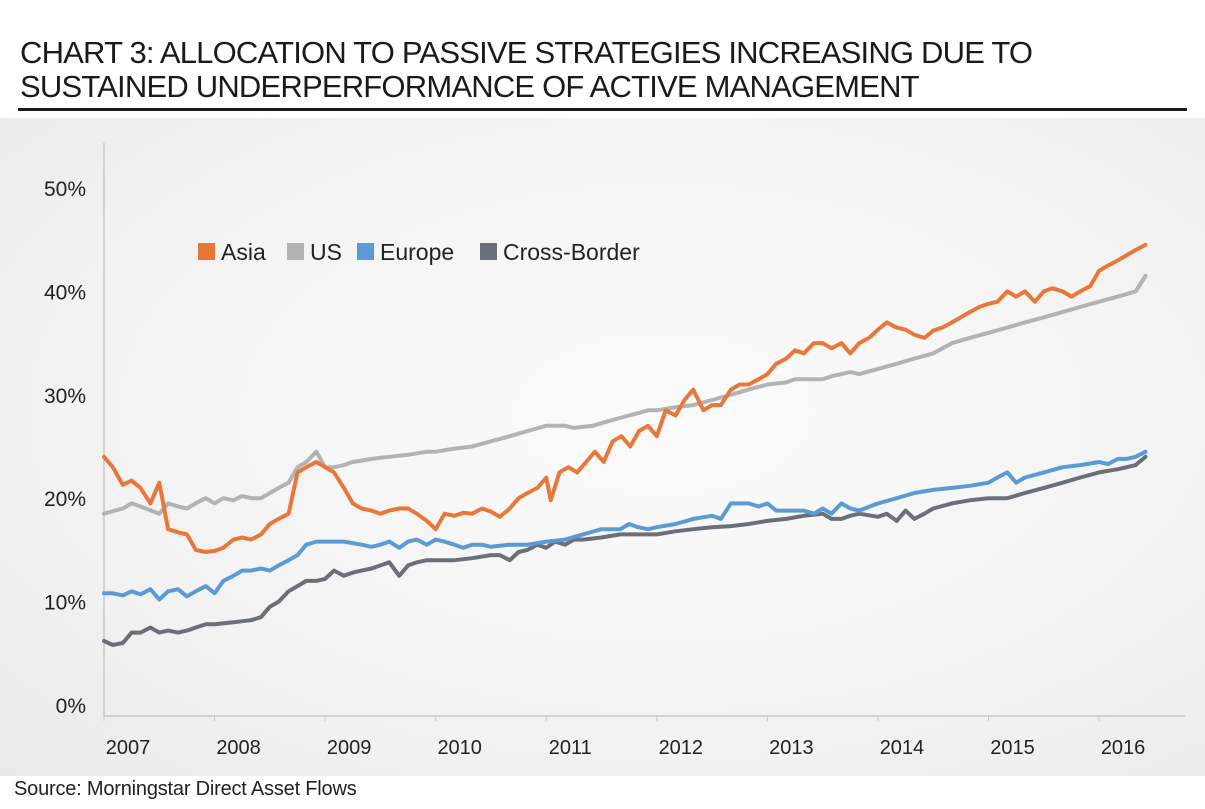 This screenshot has height=809, width=1205. Describe the element at coordinates (128, 748) in the screenshot. I see `x-tick-label: 2007` at that location.